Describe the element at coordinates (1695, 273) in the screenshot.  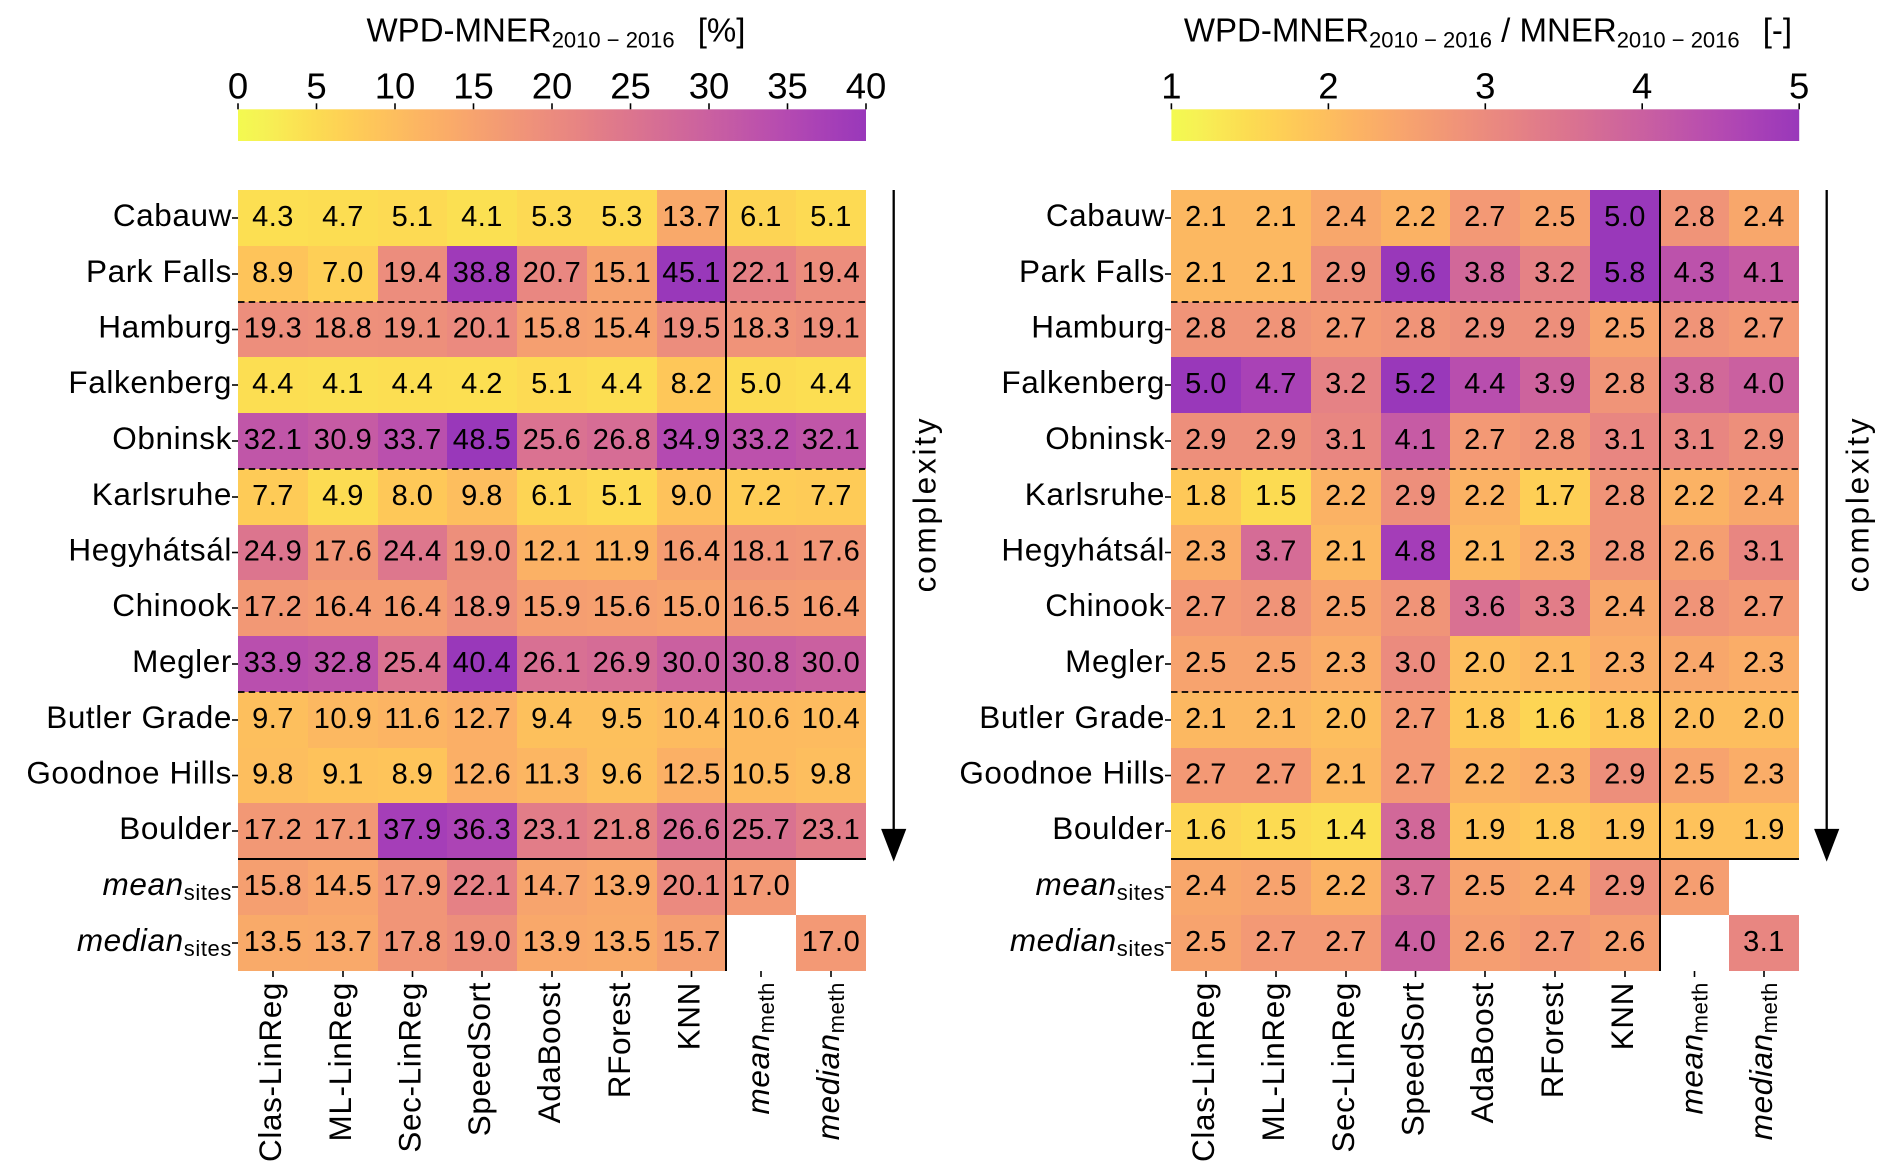
I see `svg-text: 4.3` at that location.